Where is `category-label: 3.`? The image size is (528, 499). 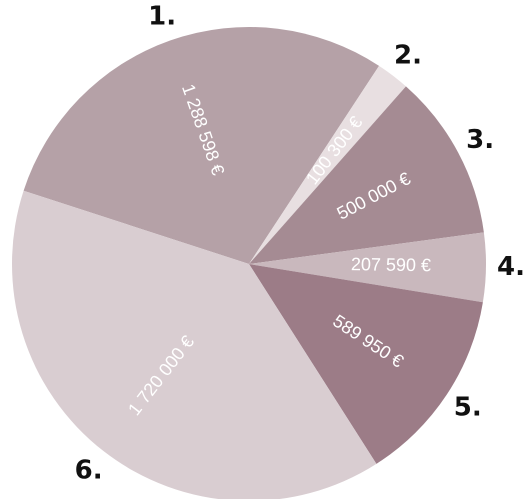 category-label: 3. is located at coordinates (480, 140).